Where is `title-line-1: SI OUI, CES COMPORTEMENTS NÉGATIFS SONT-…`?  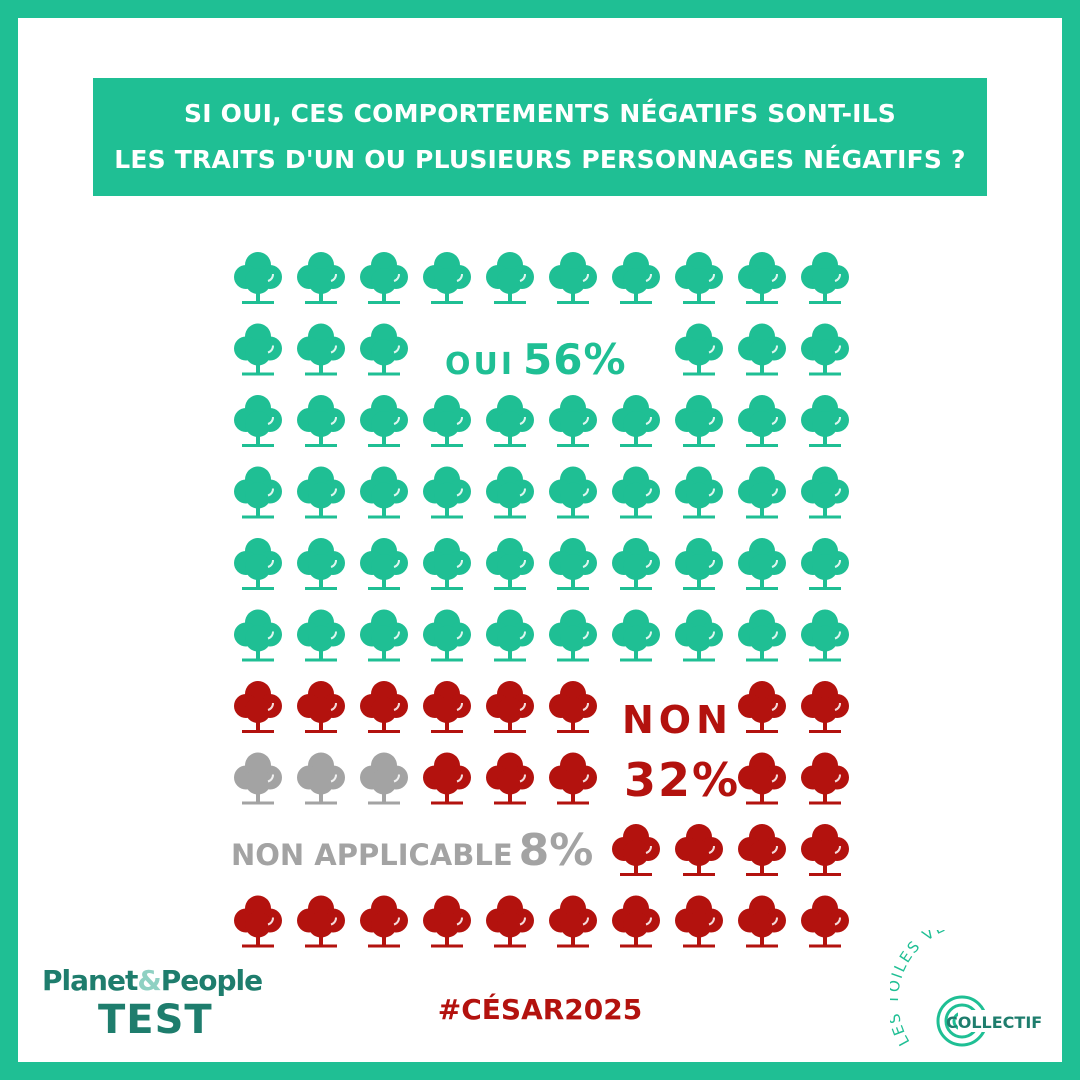
title-line-1: SI OUI, CES COMPORTEMENTS NÉGATIFS SONT-… is located at coordinates (540, 113).